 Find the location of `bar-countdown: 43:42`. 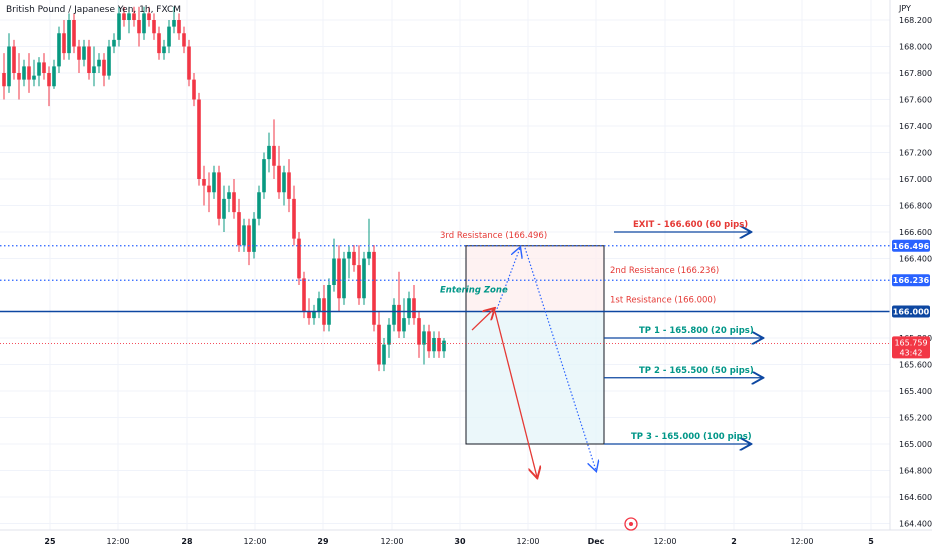

bar-countdown: 43:42 is located at coordinates (910, 352).